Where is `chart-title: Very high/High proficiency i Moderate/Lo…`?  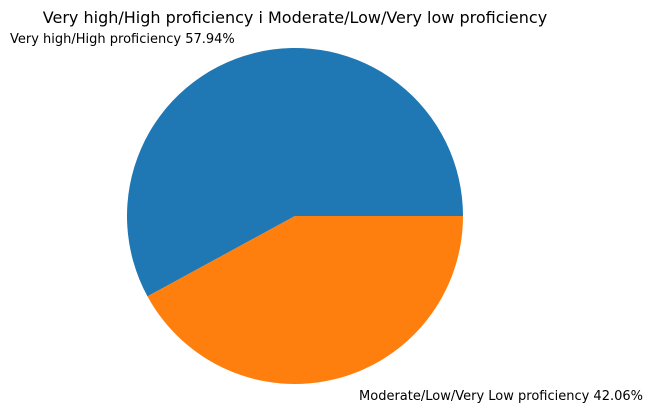 chart-title: Very high/High proficiency i Moderate/Lo… is located at coordinates (295, 17).